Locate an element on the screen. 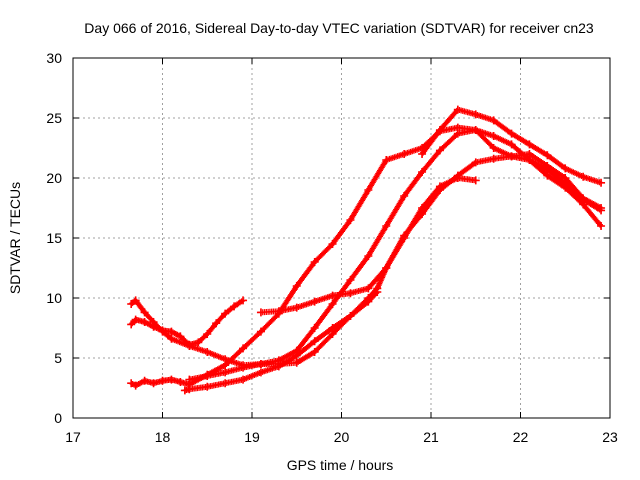  y-tick-label: 30 is located at coordinates (54, 58).